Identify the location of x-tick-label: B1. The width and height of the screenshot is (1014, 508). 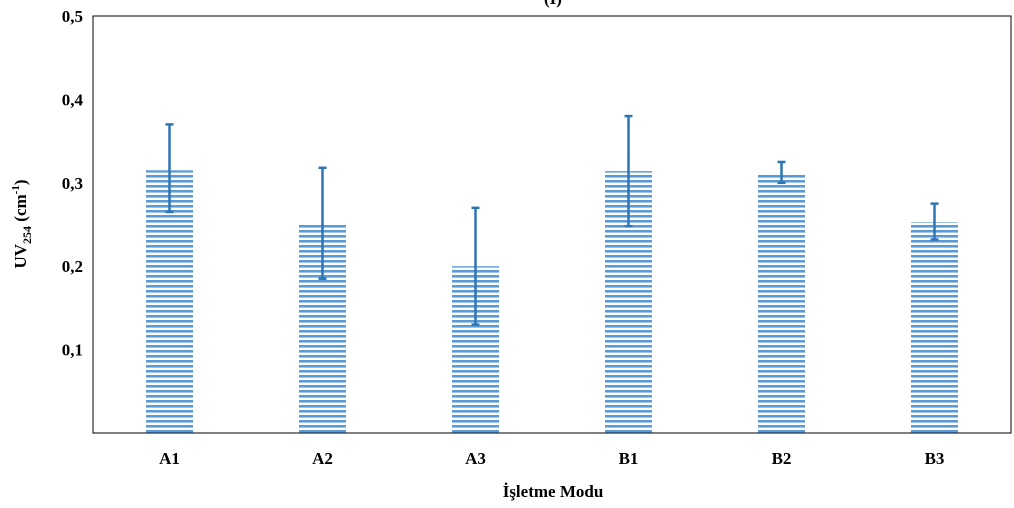
(629, 458).